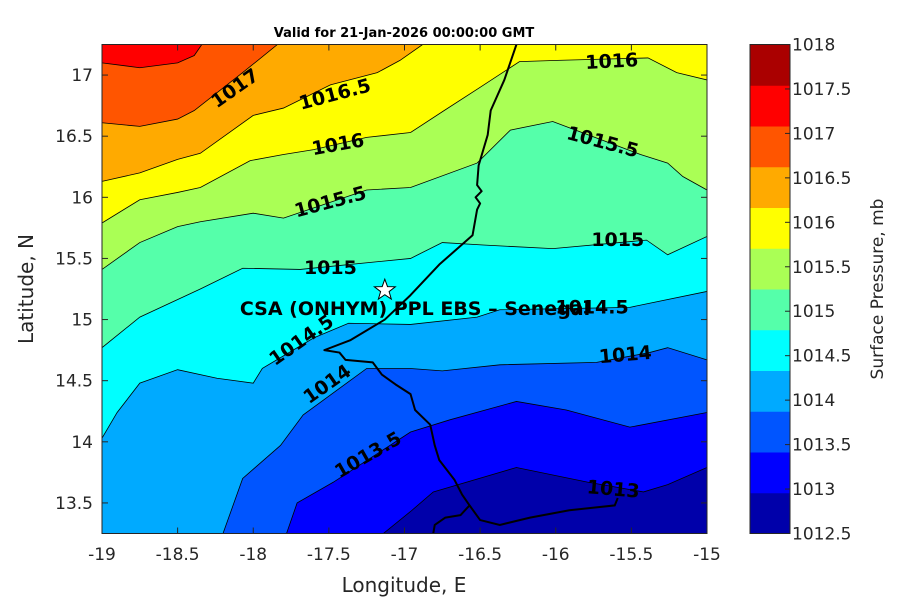 The image size is (900, 604). Describe the element at coordinates (74, 382) in the screenshot. I see `y-tick-label: 14.5` at that location.